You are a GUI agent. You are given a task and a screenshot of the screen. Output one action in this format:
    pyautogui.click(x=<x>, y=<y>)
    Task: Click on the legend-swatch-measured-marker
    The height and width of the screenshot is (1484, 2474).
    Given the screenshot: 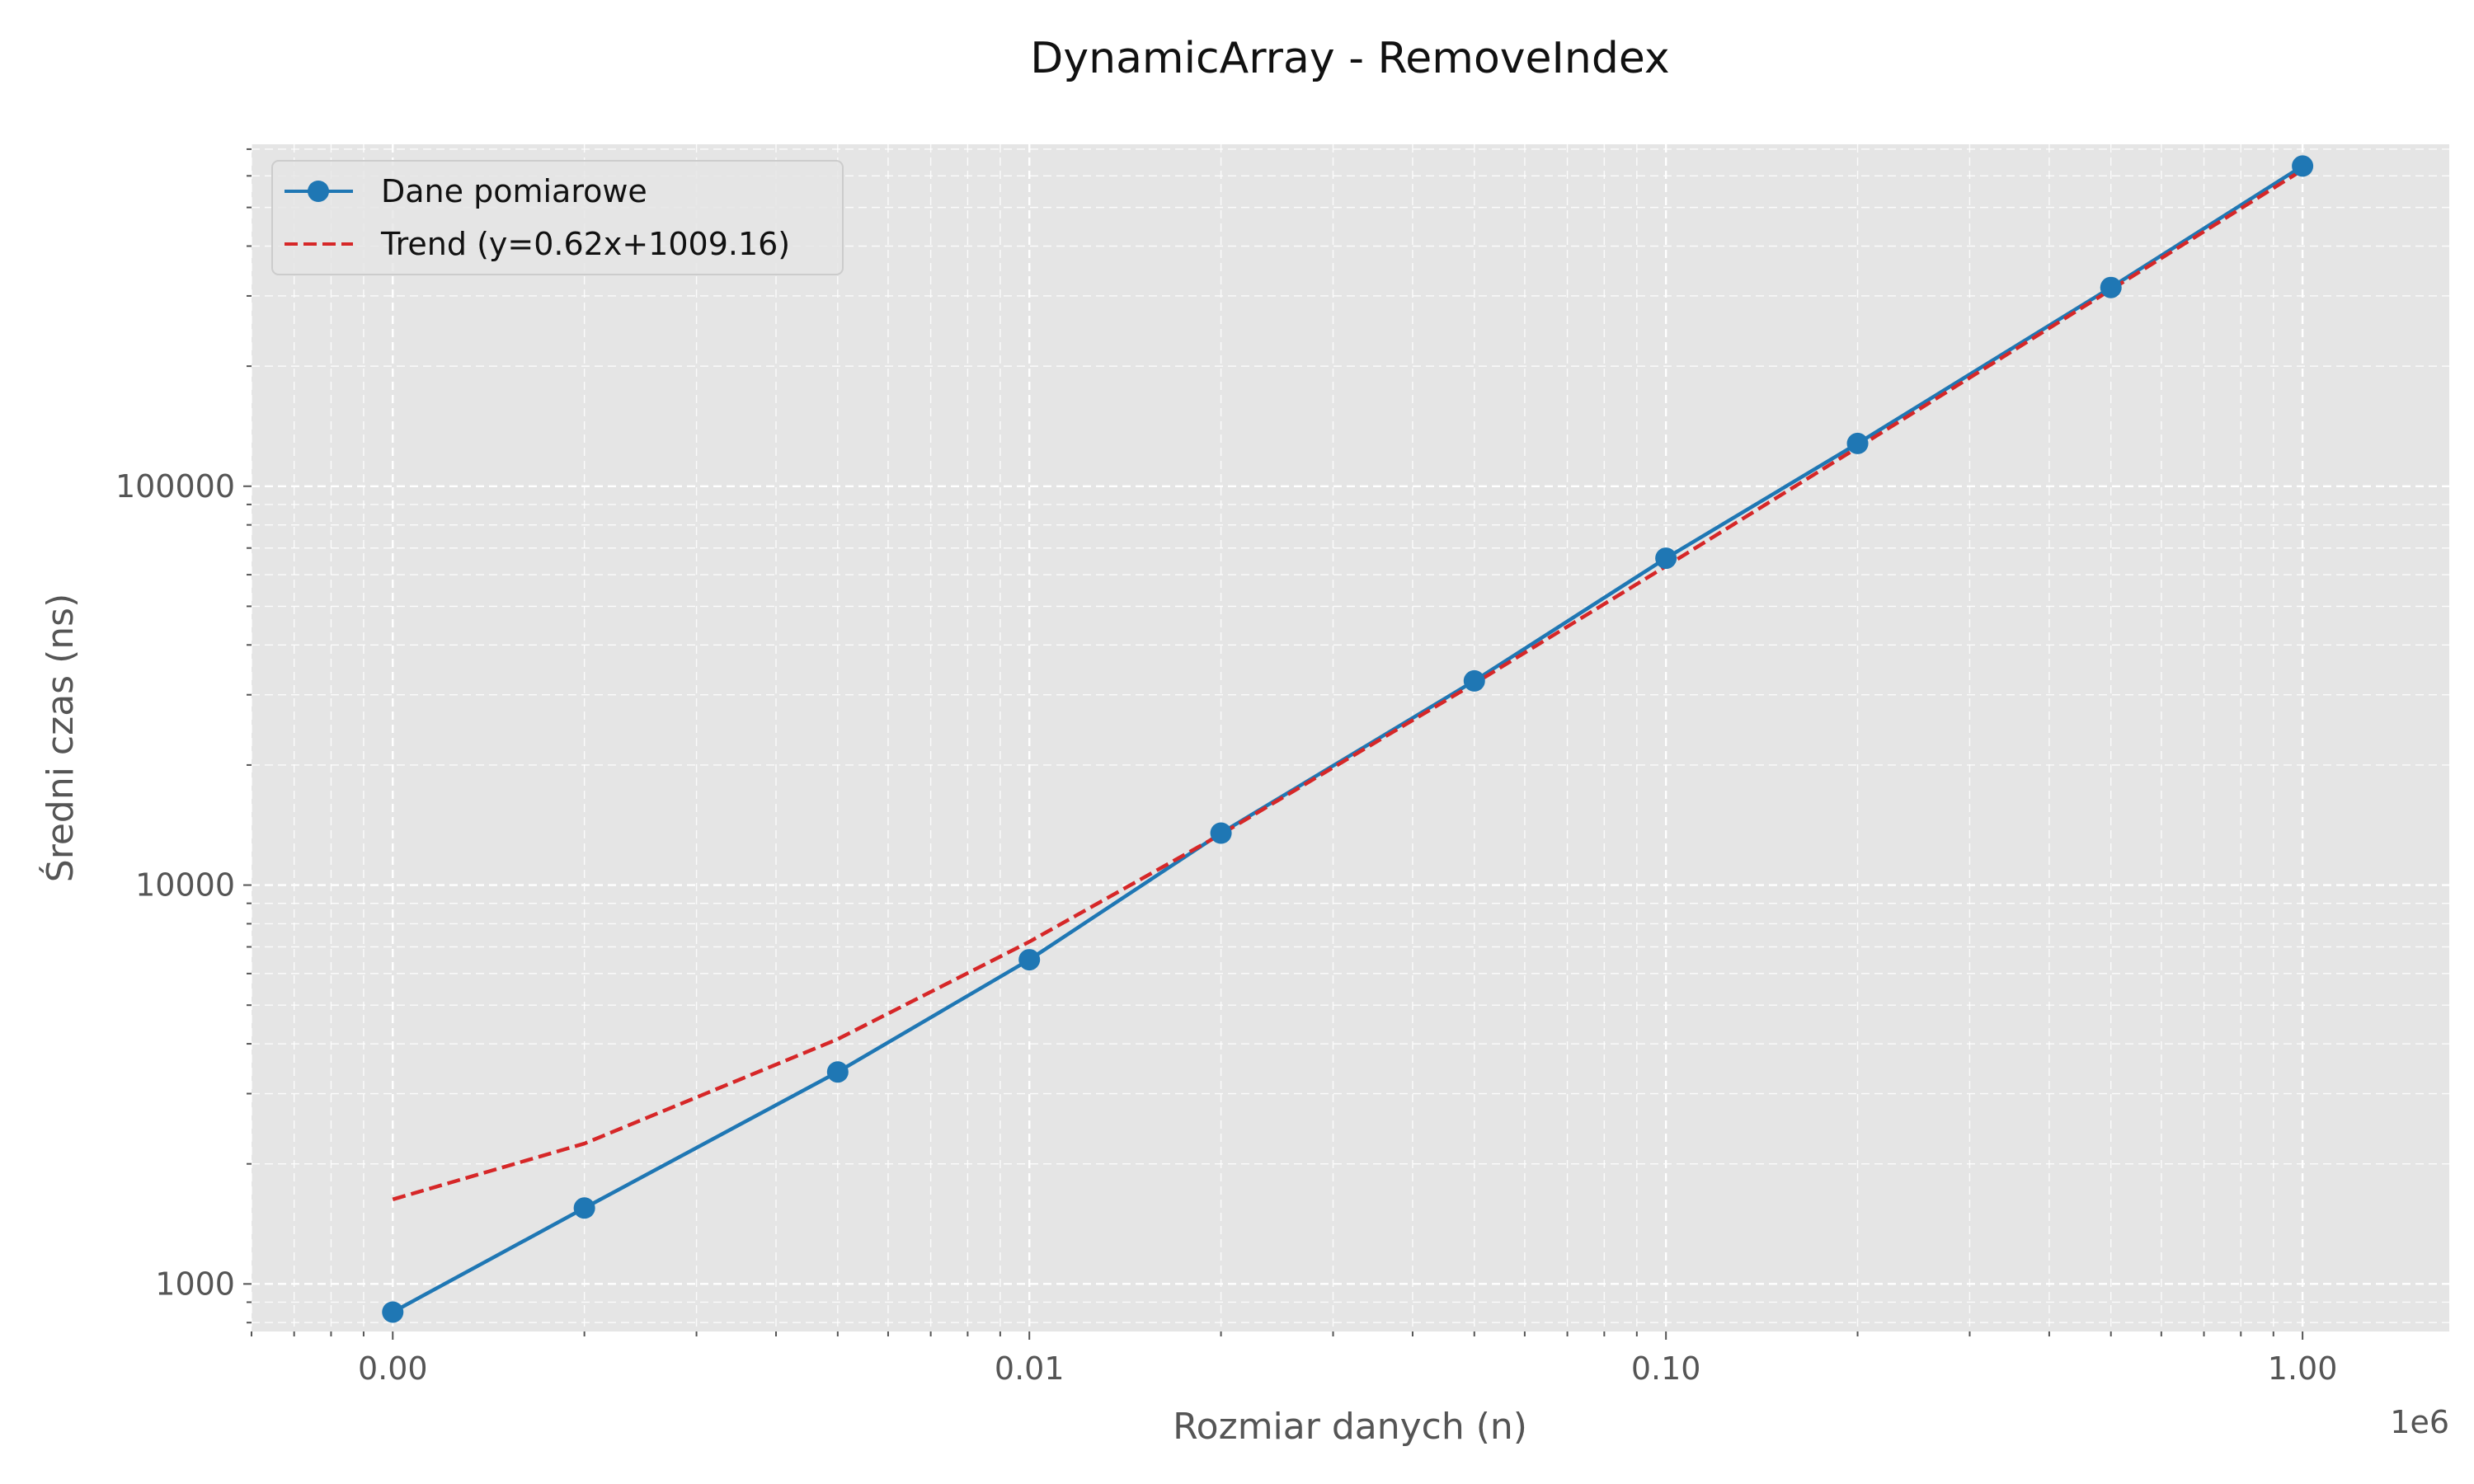 What is the action you would take?
    pyautogui.click(x=318, y=191)
    